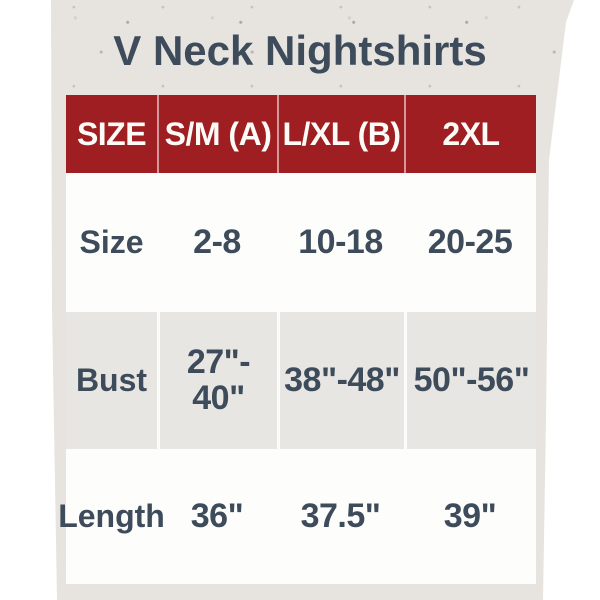 This screenshot has width=600, height=600. I want to click on table-header-row: SIZE S/M (A) L/XL (B) 2XL, so click(301, 134).